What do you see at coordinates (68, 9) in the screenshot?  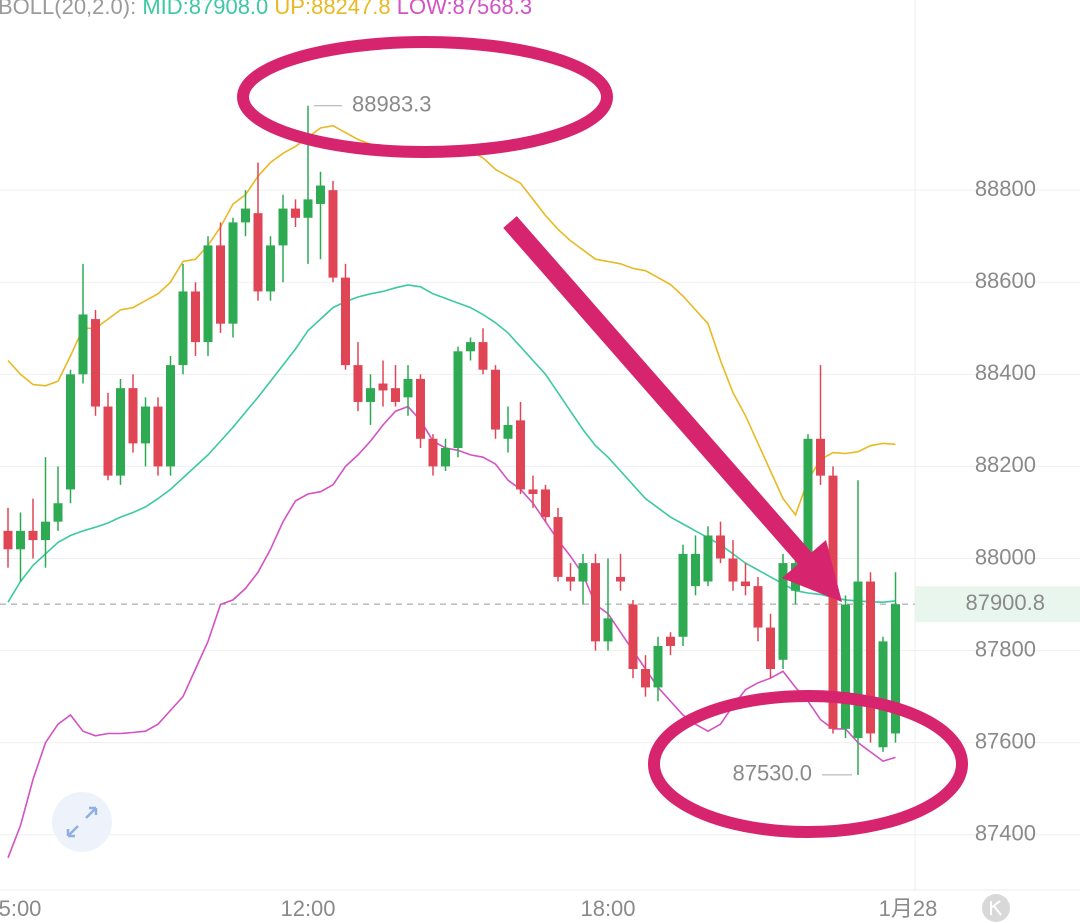 I see `indicator-label: BOLL(20,2.0):` at bounding box center [68, 9].